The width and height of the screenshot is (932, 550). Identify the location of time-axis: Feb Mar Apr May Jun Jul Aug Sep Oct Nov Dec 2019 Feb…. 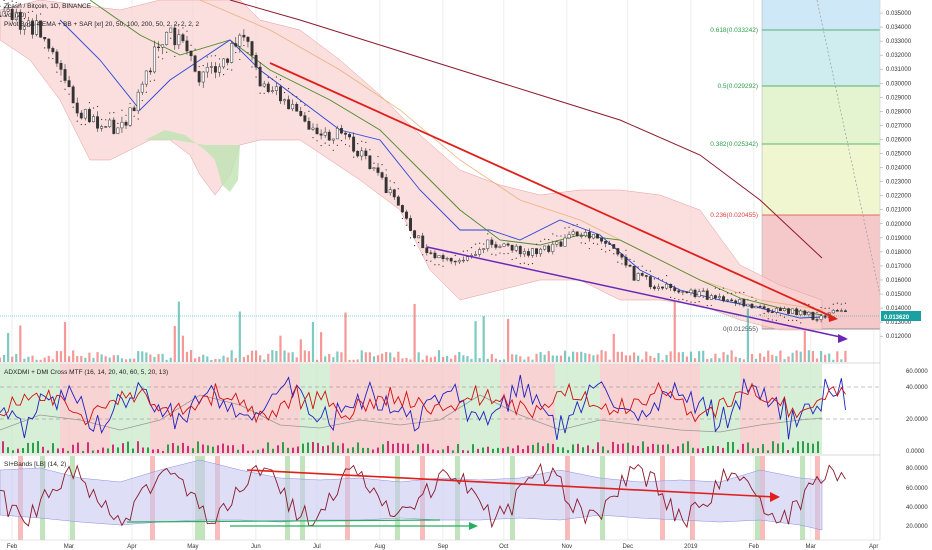
(443, 547).